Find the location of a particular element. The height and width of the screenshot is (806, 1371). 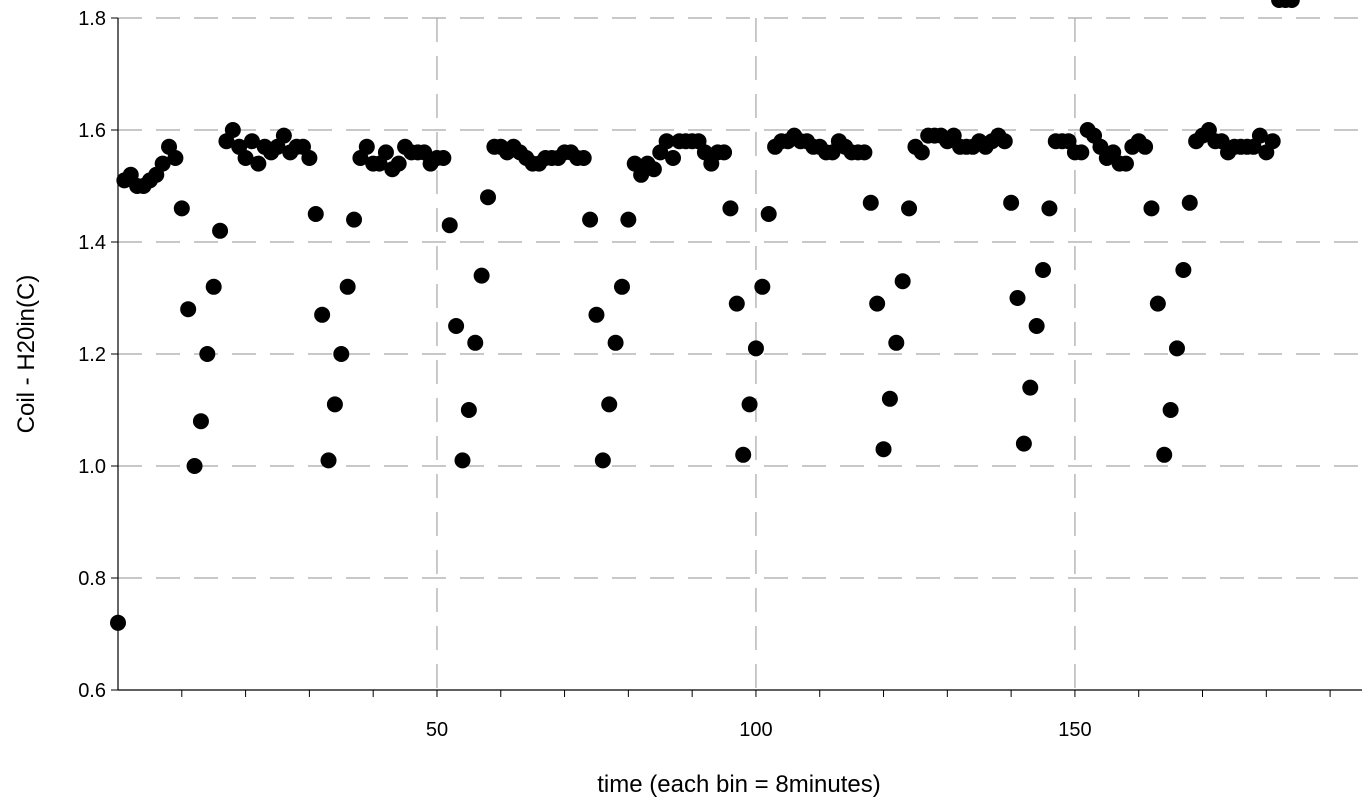

x-tick-label: 150 is located at coordinates (1074, 730).